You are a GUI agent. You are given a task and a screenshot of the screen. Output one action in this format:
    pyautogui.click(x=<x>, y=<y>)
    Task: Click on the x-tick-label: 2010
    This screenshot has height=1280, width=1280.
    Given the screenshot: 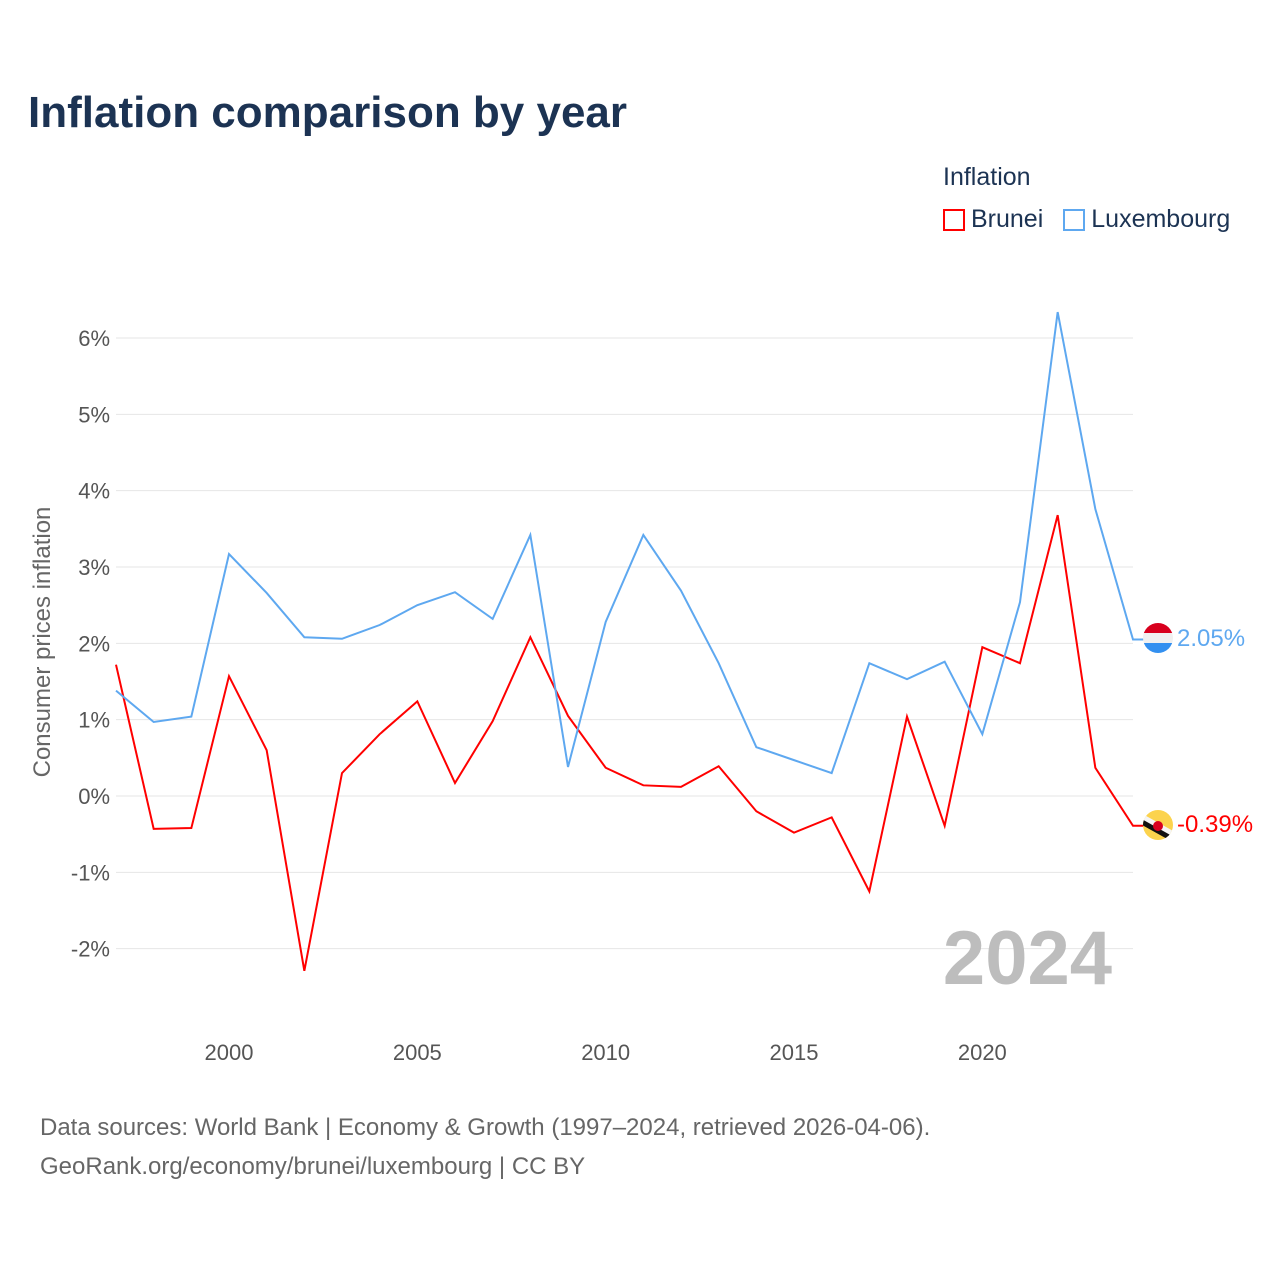 What is the action you would take?
    pyautogui.click(x=605, y=1052)
    